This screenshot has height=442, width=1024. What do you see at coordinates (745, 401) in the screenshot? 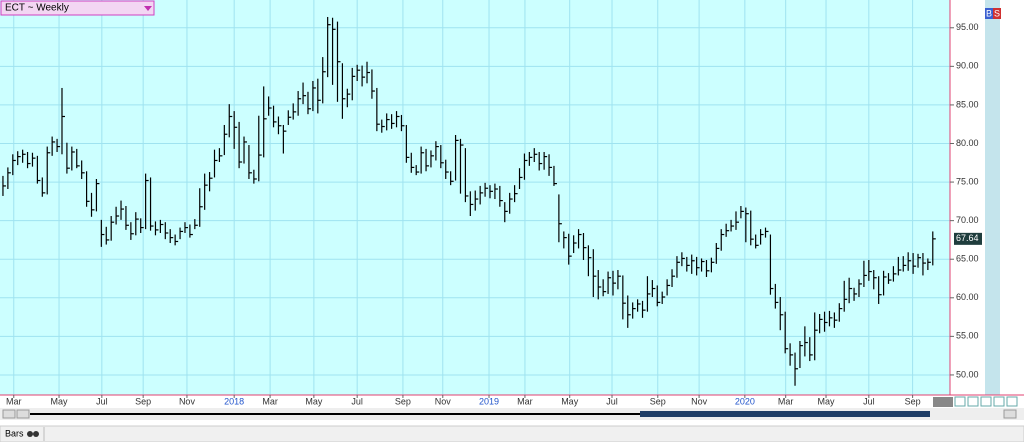
I see `x-tick-label: 2020` at bounding box center [745, 401].